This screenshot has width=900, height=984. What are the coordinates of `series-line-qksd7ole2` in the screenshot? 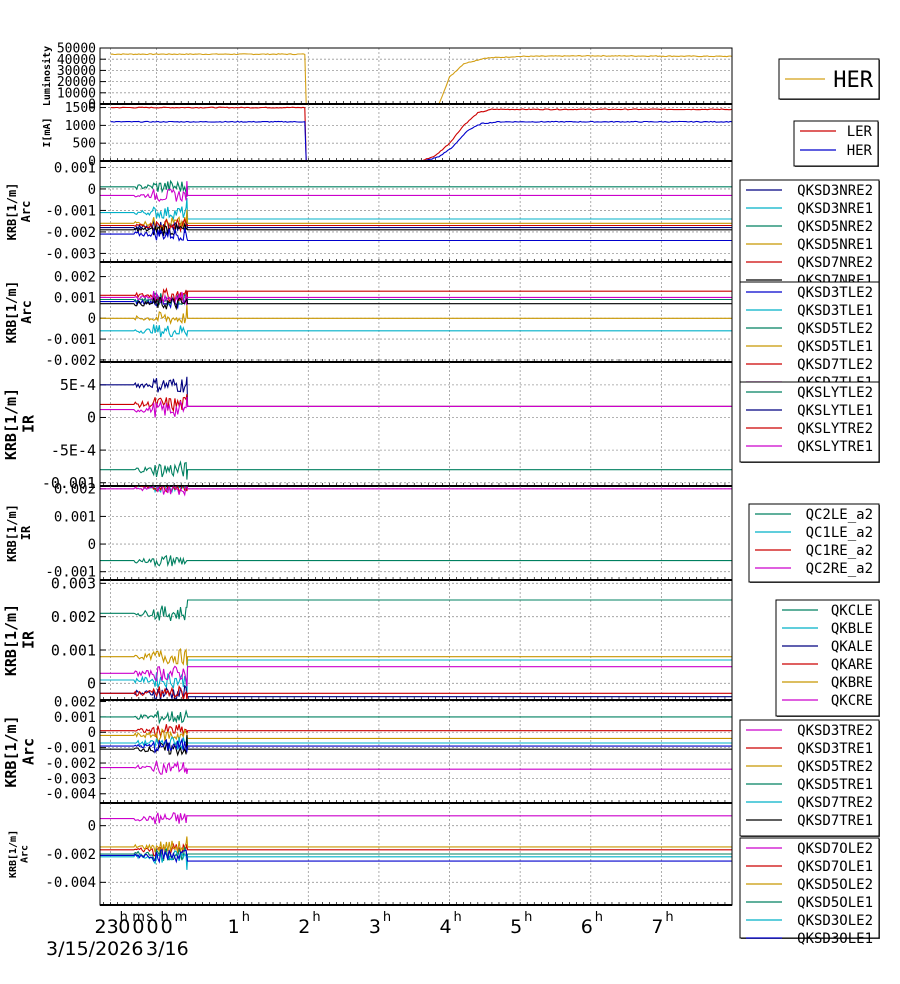 It's located at (416, 818).